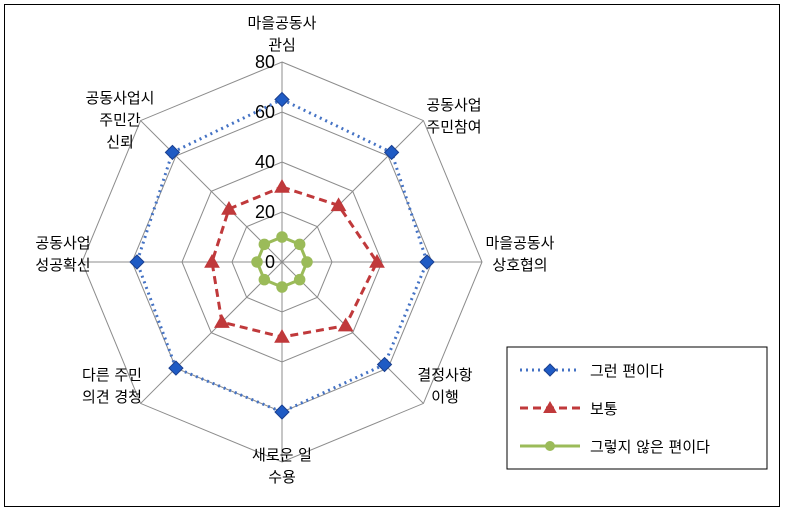 The width and height of the screenshot is (785, 512). I want to click on axis-label: 마을공동사 관심, so click(281, 34).